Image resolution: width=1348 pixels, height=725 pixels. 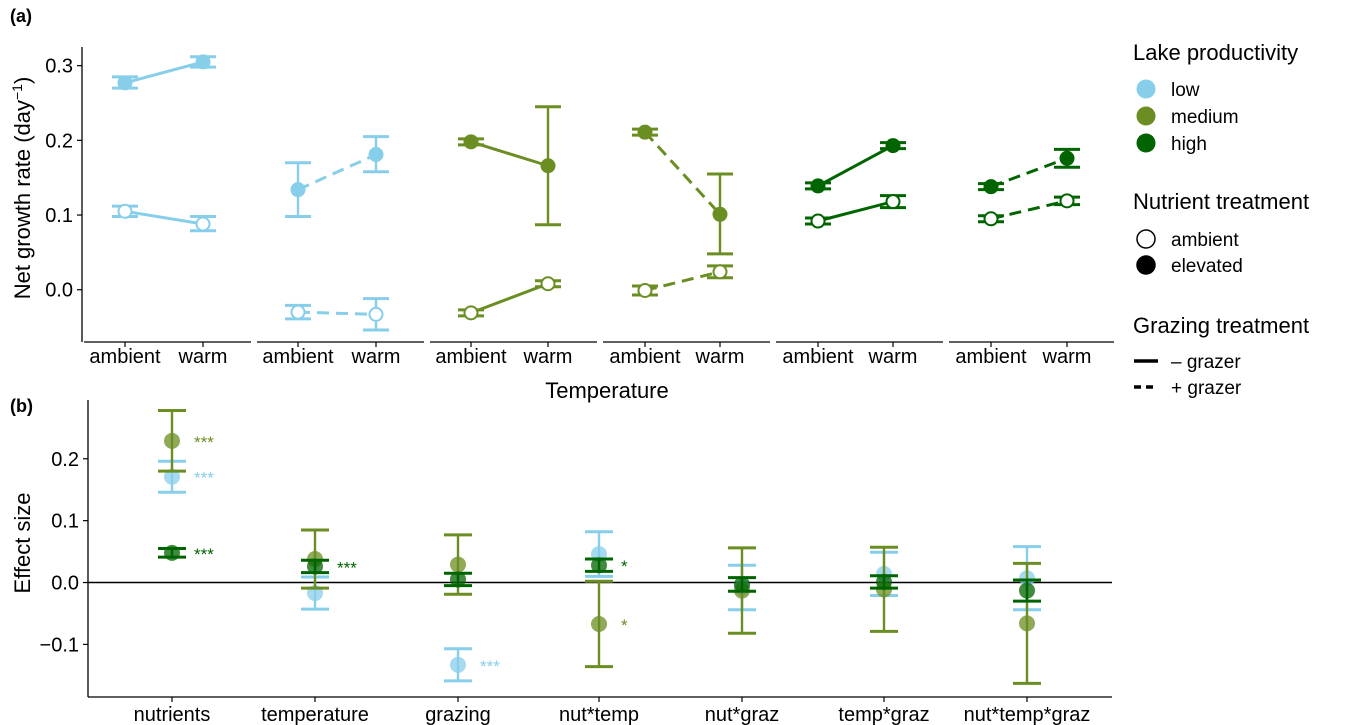 What do you see at coordinates (458, 714) in the screenshot?
I see `panel-b-xtick-label: grazing` at bounding box center [458, 714].